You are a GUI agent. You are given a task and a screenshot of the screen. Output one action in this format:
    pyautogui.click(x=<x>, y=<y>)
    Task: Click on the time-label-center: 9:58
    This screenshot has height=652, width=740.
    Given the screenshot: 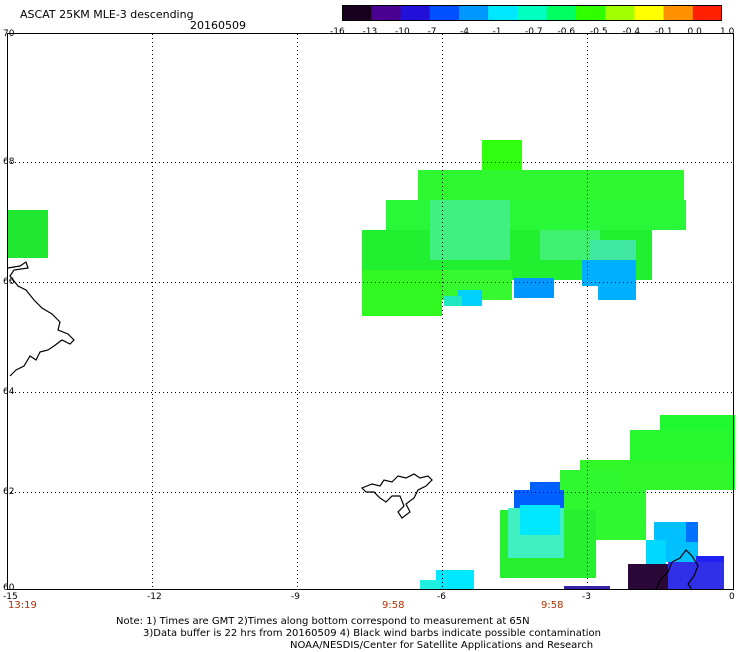 What is the action you would take?
    pyautogui.click(x=393, y=605)
    